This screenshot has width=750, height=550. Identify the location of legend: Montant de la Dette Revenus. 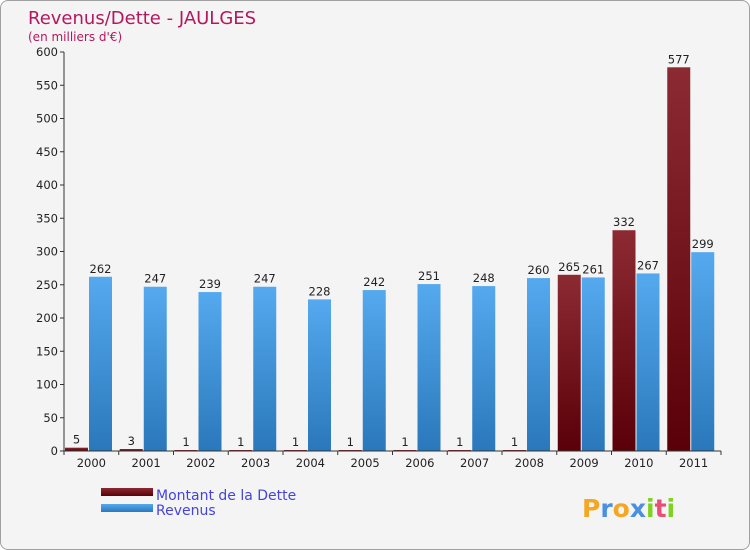
(198, 503).